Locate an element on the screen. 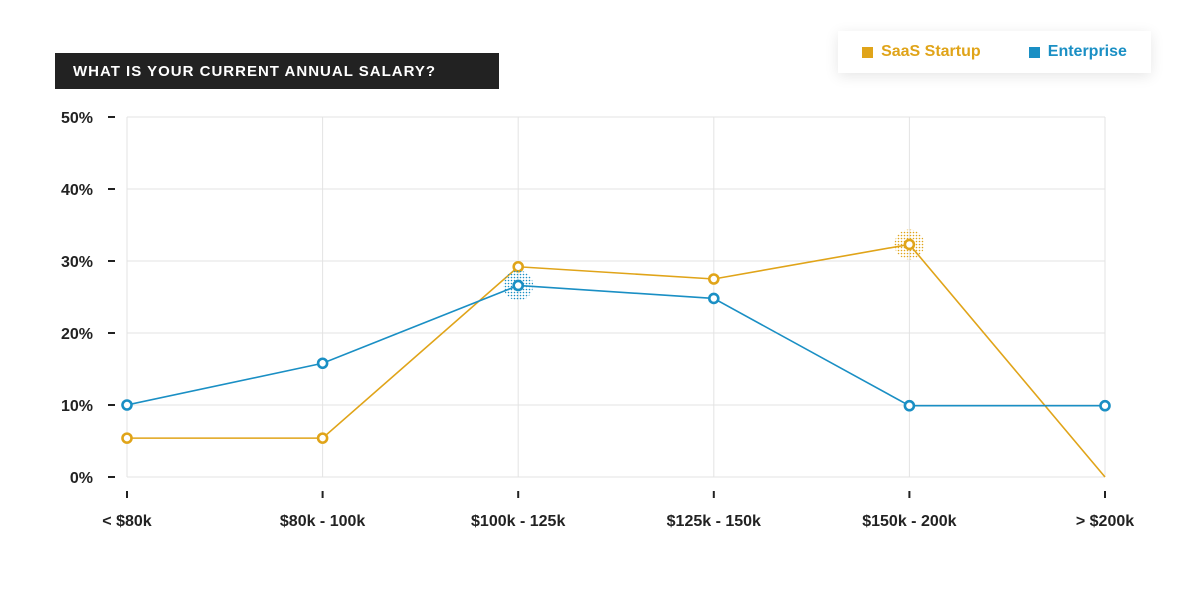 The height and width of the screenshot is (589, 1201). y-tick-label: 0% is located at coordinates (81, 478).